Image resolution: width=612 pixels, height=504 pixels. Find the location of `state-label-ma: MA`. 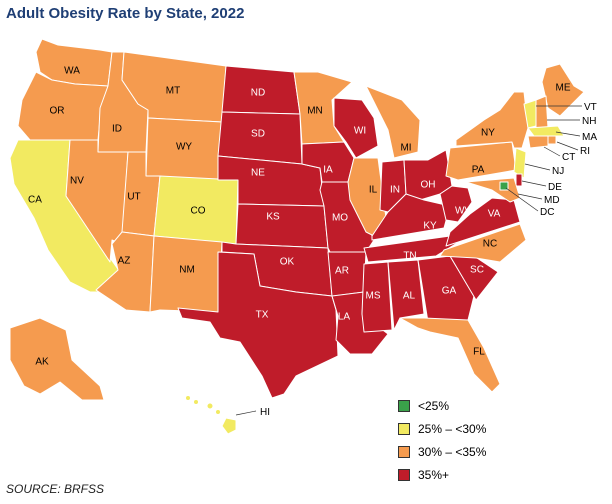

state-label-ma: MA is located at coordinates (589, 137).